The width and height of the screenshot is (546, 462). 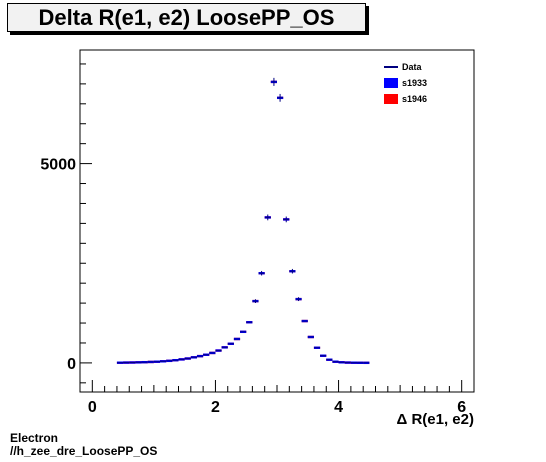 What do you see at coordinates (34, 438) in the screenshot?
I see `footer-line-1: Electron` at bounding box center [34, 438].